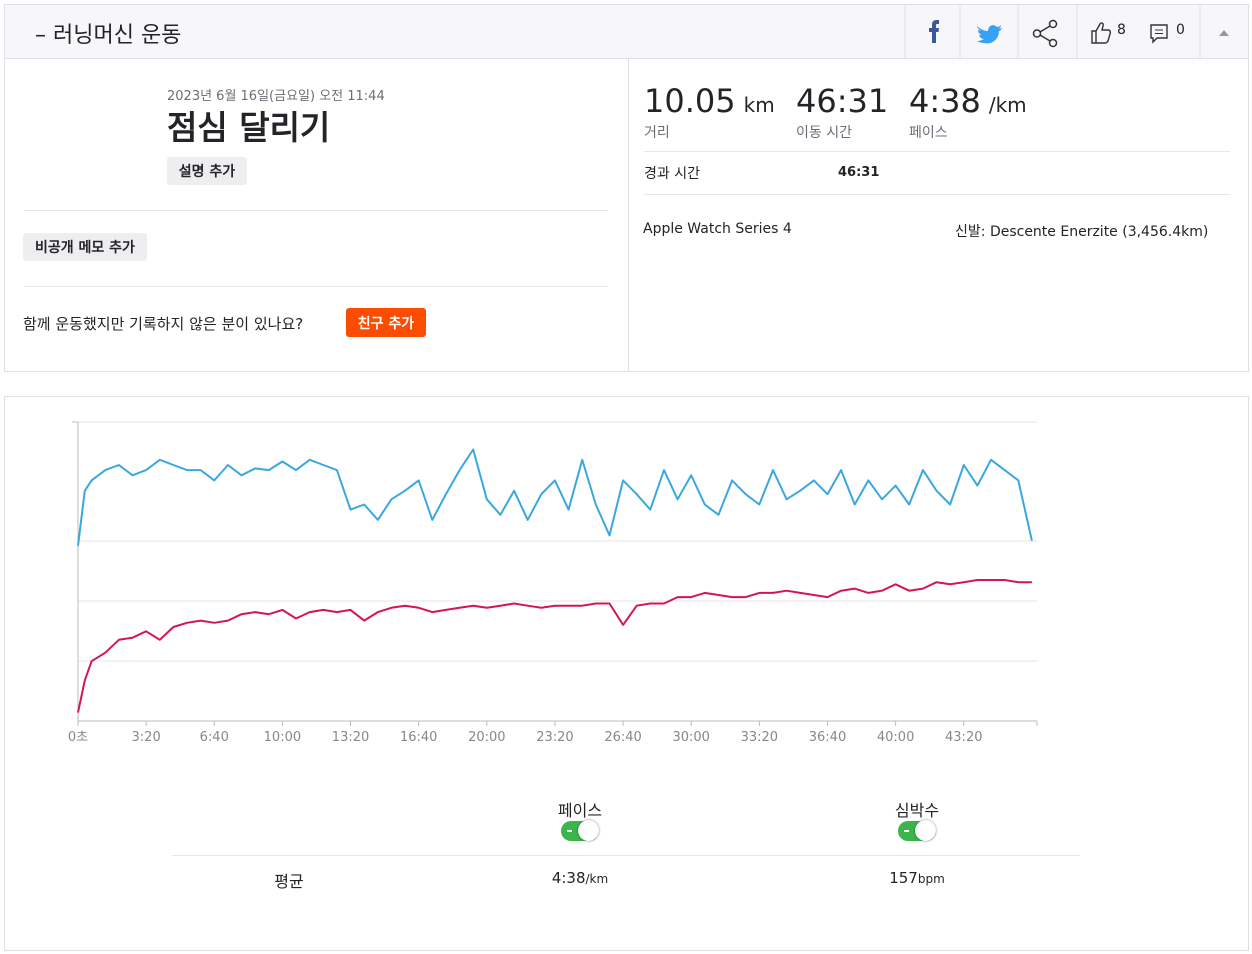 The image size is (1252, 954). I want to click on x-tick-label: 3:20, so click(146, 737).